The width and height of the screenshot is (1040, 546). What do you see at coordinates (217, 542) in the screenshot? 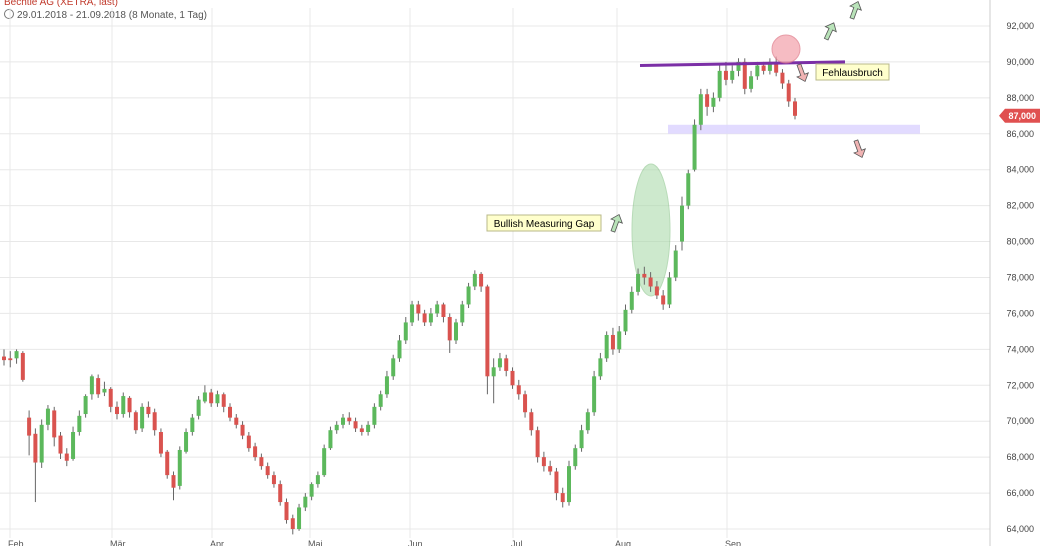
I see `x-month-label: Apr` at bounding box center [217, 542].